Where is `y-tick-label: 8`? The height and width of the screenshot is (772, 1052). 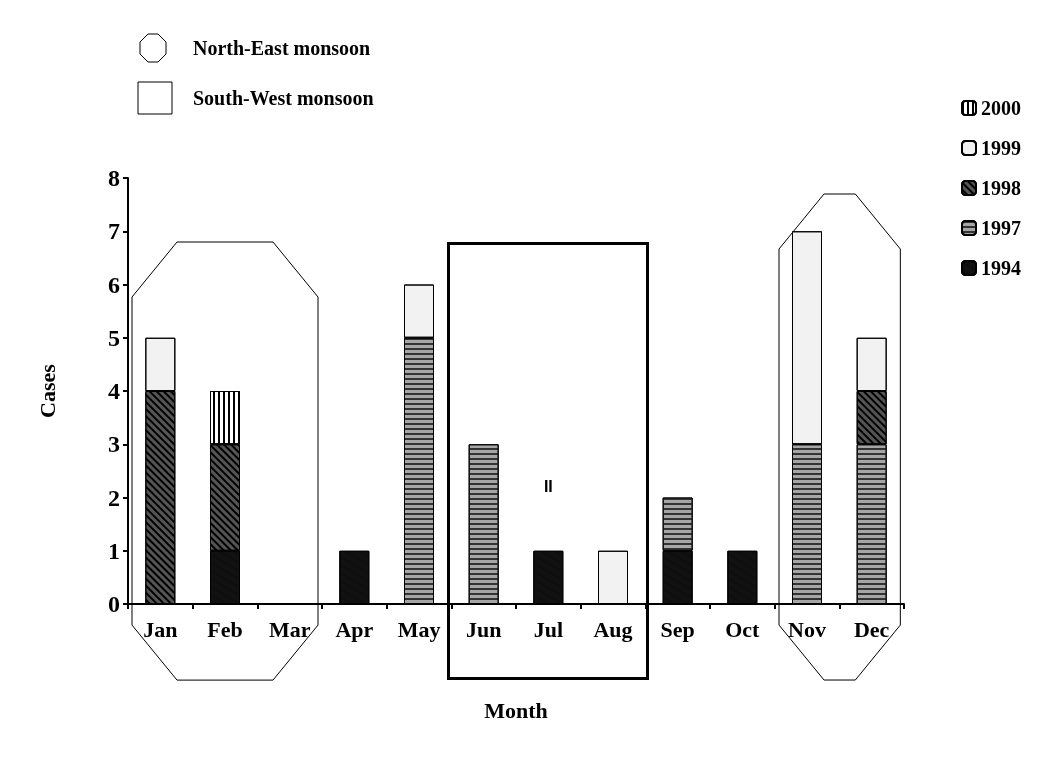 y-tick-label: 8 is located at coordinates (114, 178).